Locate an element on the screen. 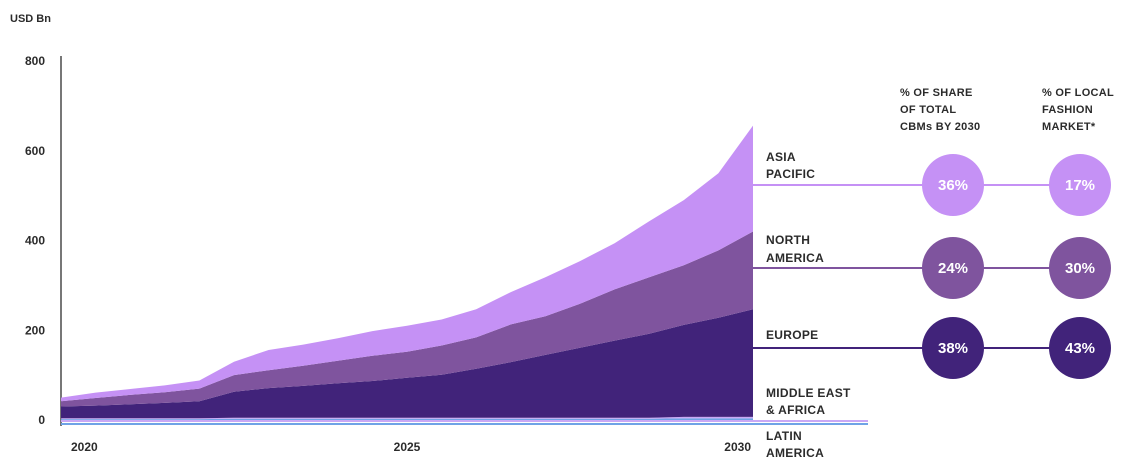  region-label-europe: EUROPE is located at coordinates (792, 335).